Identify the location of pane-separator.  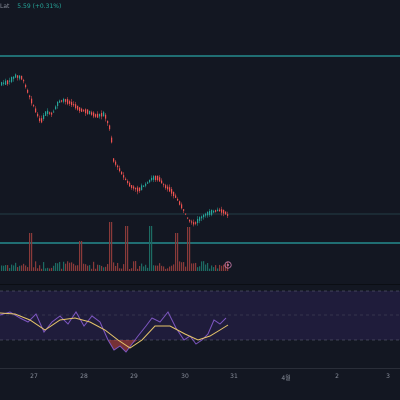
(200, 284).